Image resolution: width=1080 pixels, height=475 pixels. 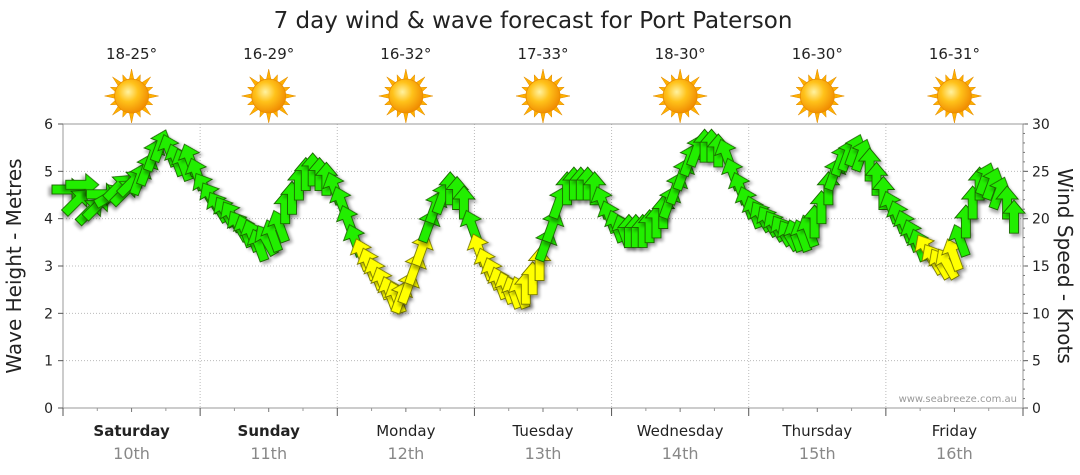 What do you see at coordinates (268, 453) in the screenshot?
I see `day-date-label: 11th` at bounding box center [268, 453].